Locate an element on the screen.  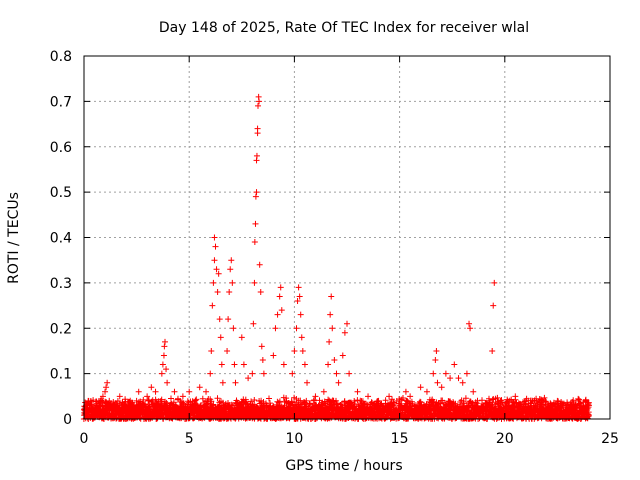
y-tick-label: 0.4 is located at coordinates (61, 239).